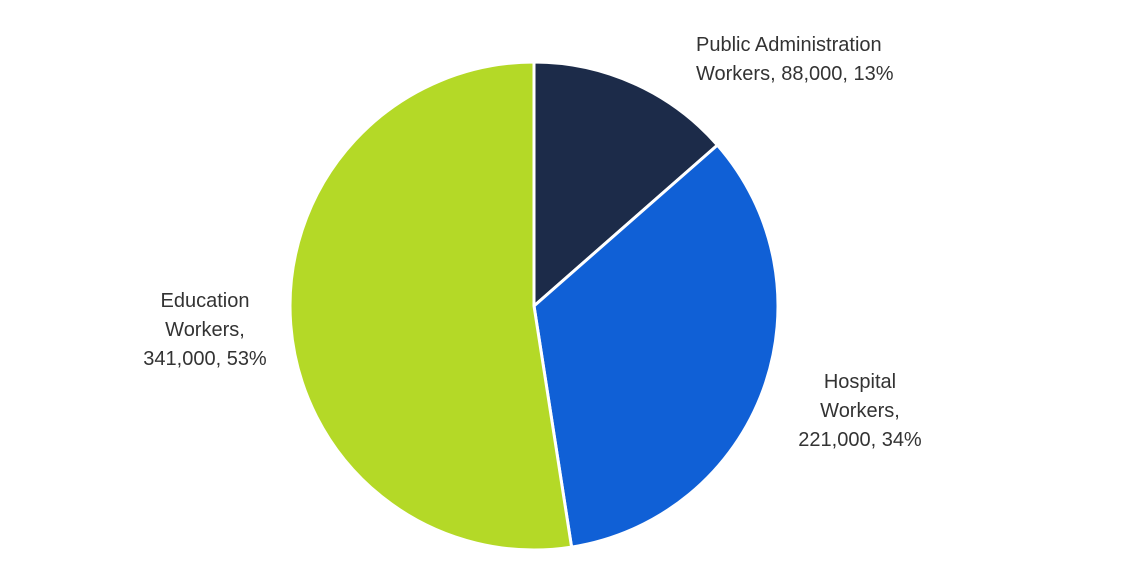 Image resolution: width=1135 pixels, height=586 pixels. What do you see at coordinates (860, 440) in the screenshot?
I see `label-line: 221,000, 34%` at bounding box center [860, 440].